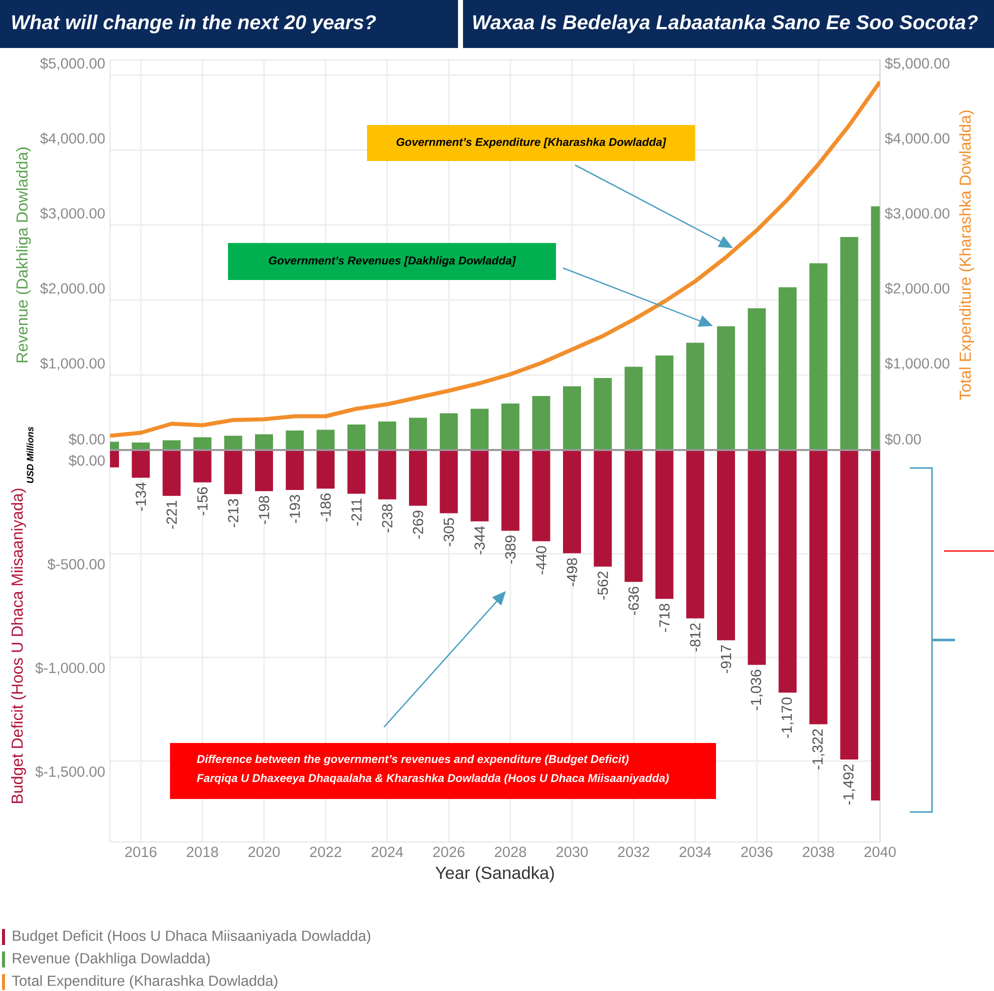 This screenshot has height=991, width=994. Describe the element at coordinates (432, 779) in the screenshot. I see `annotation: Farqiqa U Dhaxeeya Dhaqaalaha & Kharashka Dowladda (Hoos U Dhaca Miisaaniyadda)` at that location.